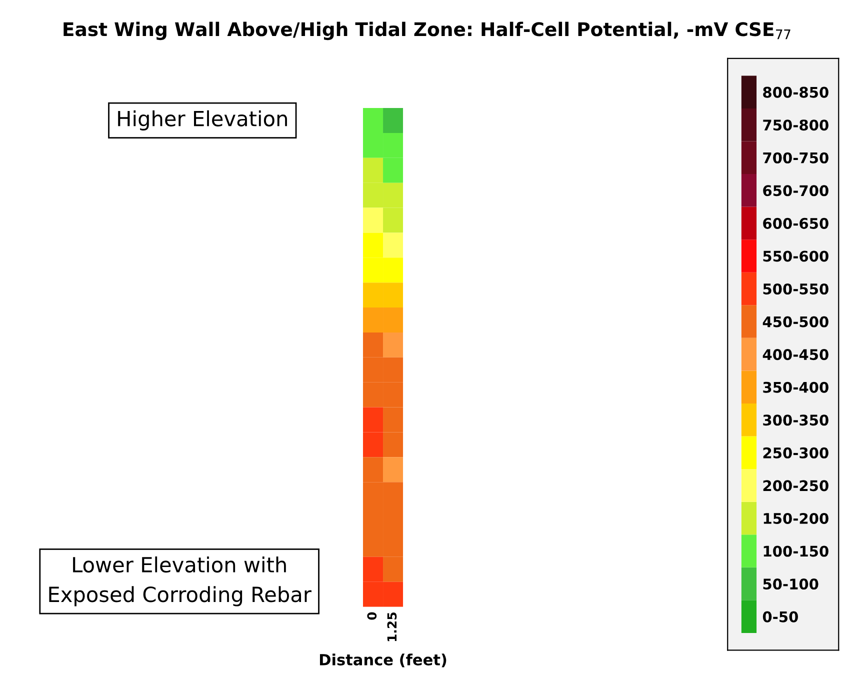 This screenshot has width=854, height=688. I want to click on color-bar-label: 250-300, so click(795, 452).